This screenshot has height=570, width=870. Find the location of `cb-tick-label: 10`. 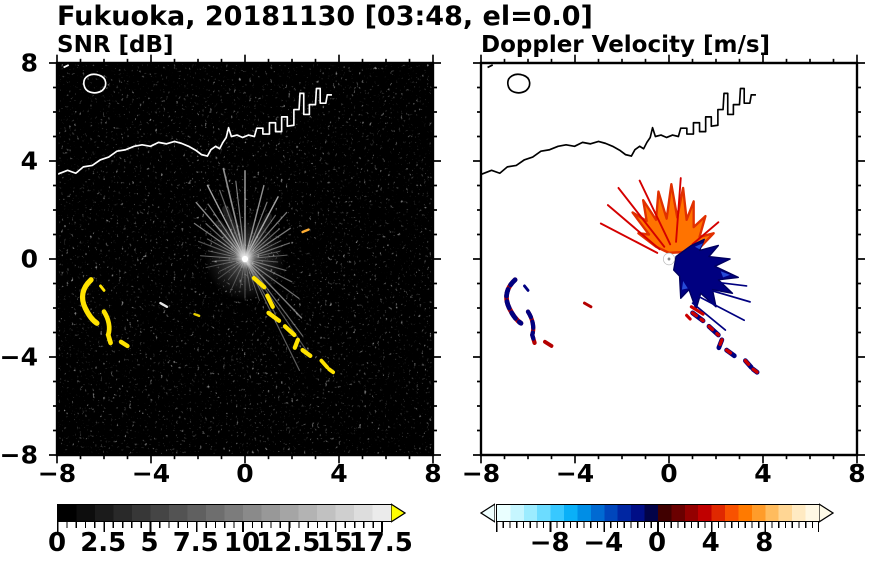

cb-tick-label: 10 is located at coordinates (242, 543).